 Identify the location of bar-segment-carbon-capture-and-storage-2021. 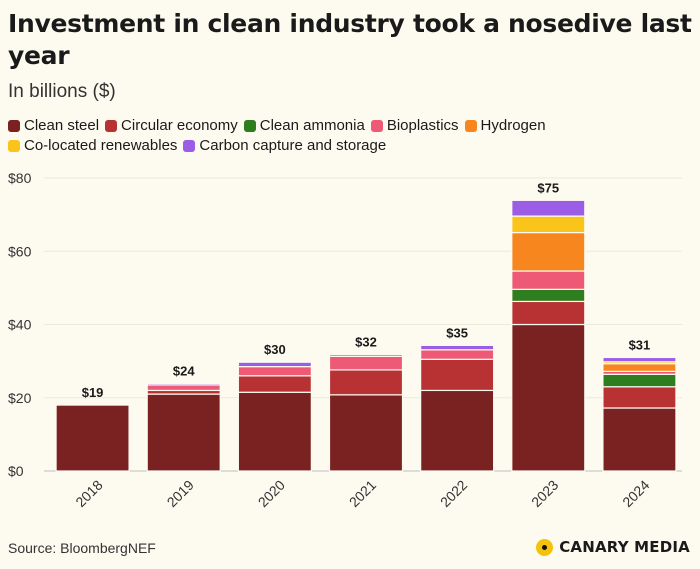
(366, 355).